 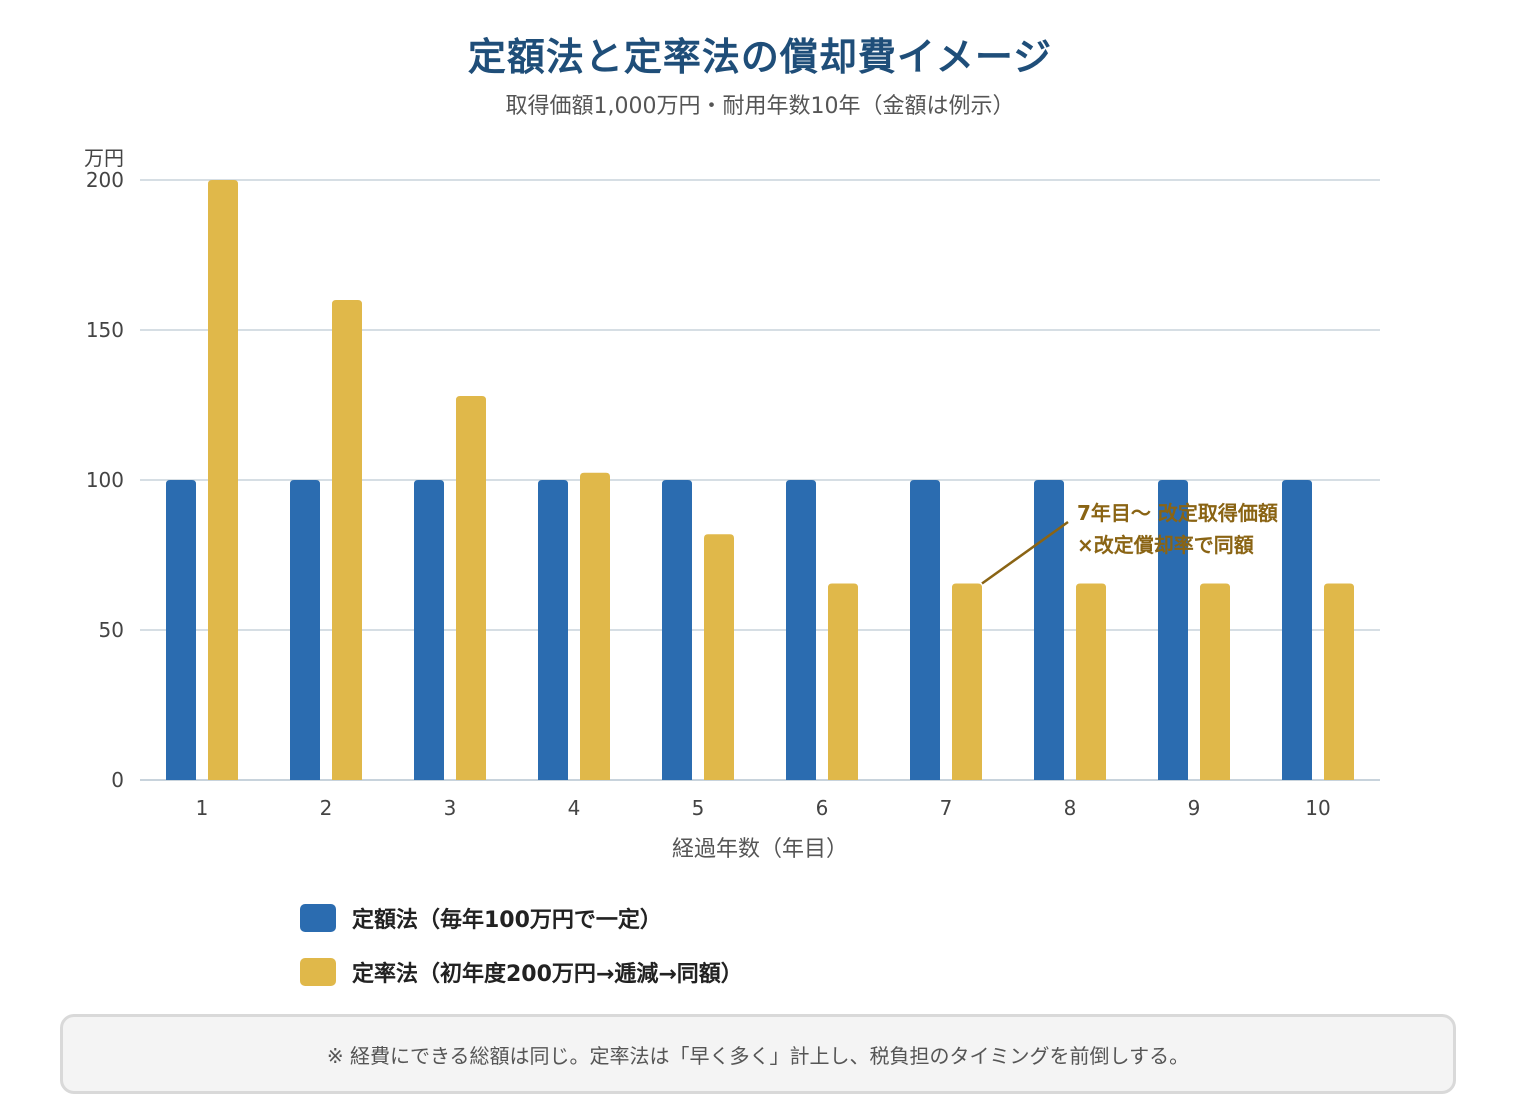 What do you see at coordinates (105, 180) in the screenshot?
I see `y-tick-label: 200` at bounding box center [105, 180].